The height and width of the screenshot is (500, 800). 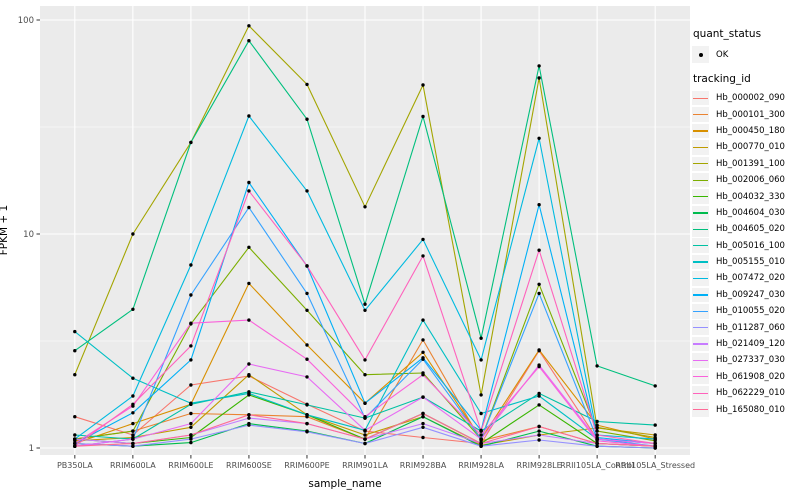 I want to click on legend-key-ok, so click(x=700, y=54).